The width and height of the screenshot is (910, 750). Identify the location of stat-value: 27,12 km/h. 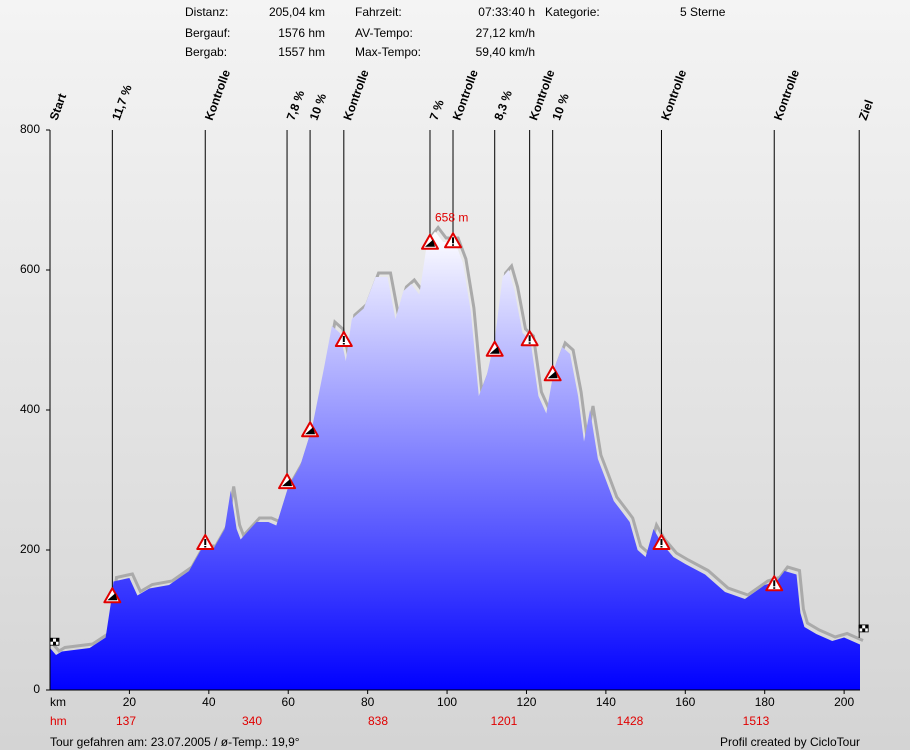
(505, 33).